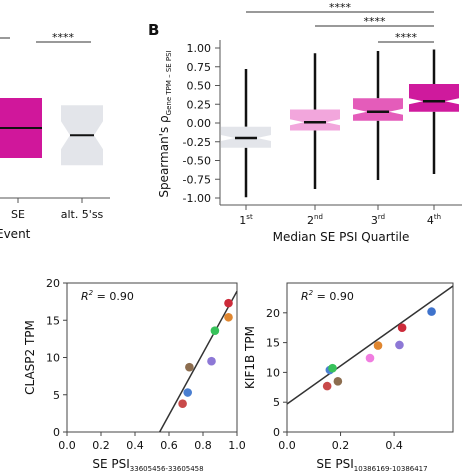  I want to click on y-axis-label: CLASP2 TPM, so click(30, 357).